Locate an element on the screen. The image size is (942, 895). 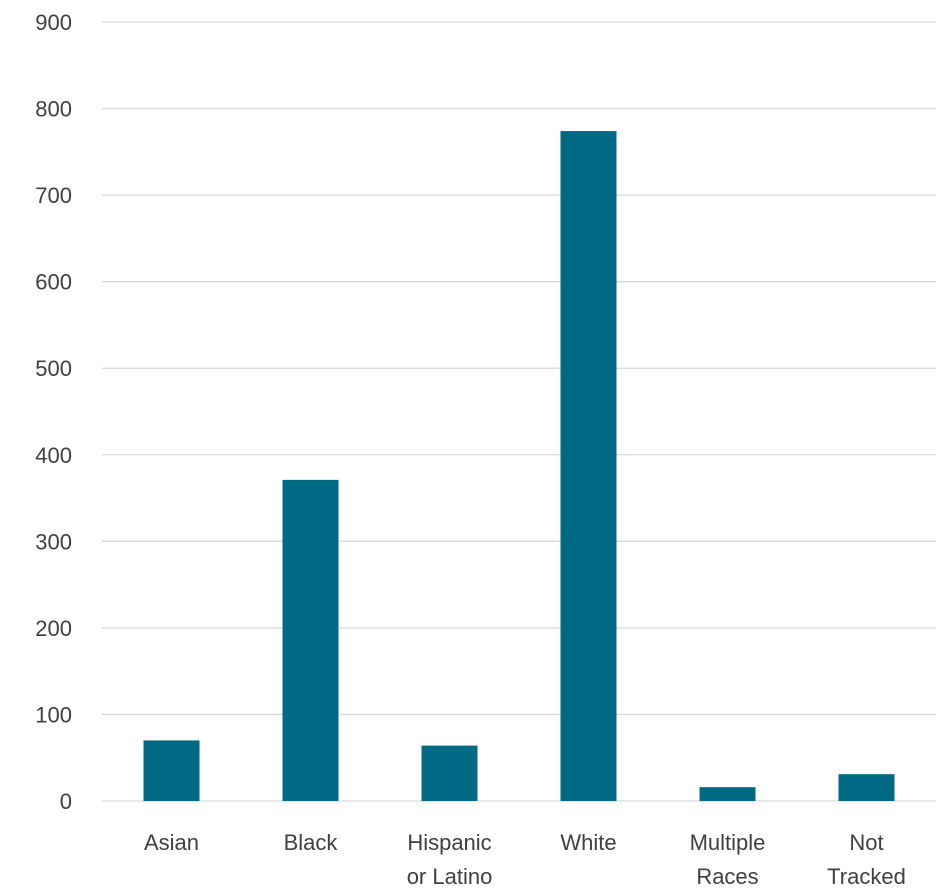
x-tick-label: Races is located at coordinates (727, 876).